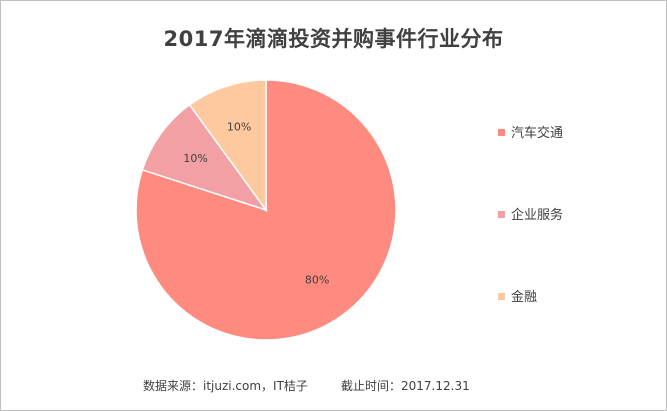 This screenshot has height=411, width=667. I want to click on slice-label-0: 80%, so click(317, 279).